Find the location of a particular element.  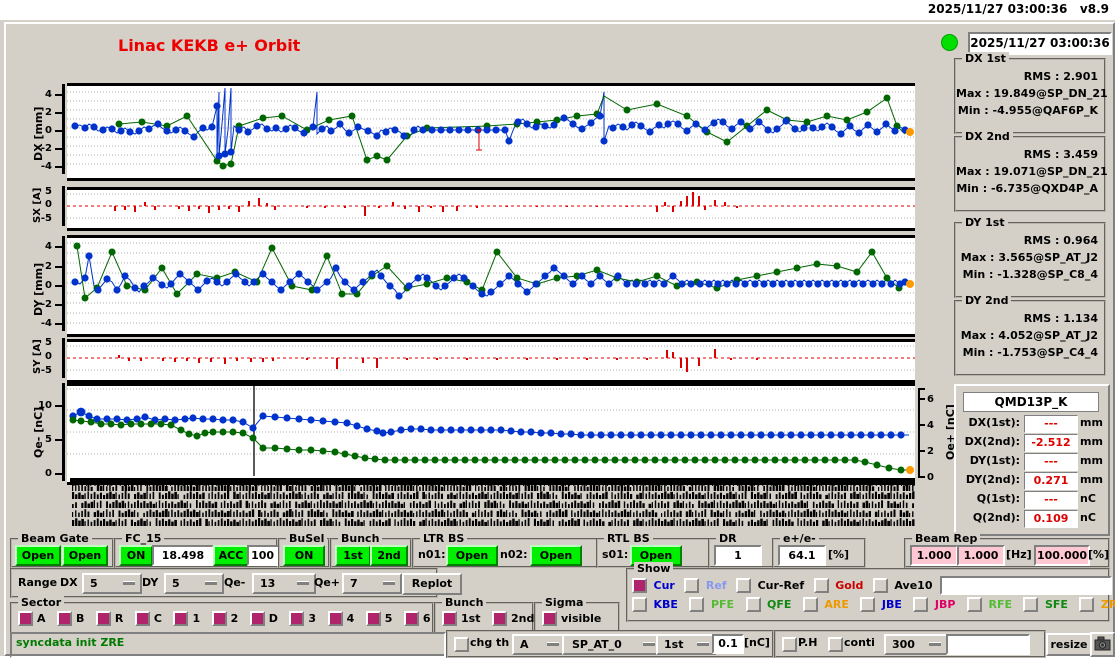

readout-unit: nC is located at coordinates (1088, 498).